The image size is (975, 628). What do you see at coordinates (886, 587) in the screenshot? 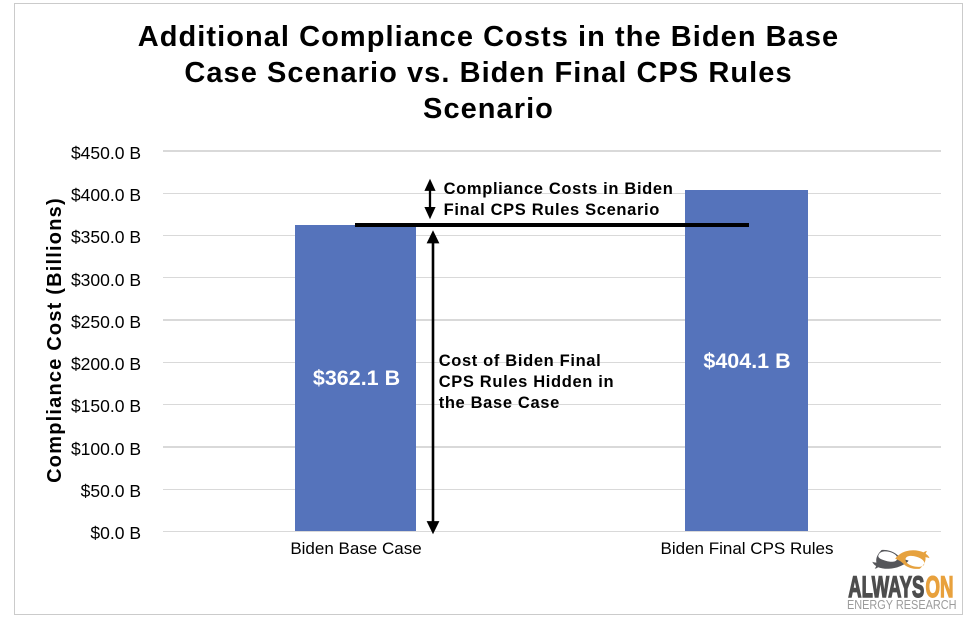
I see `svg-text: ALWAYS` at bounding box center [886, 587].